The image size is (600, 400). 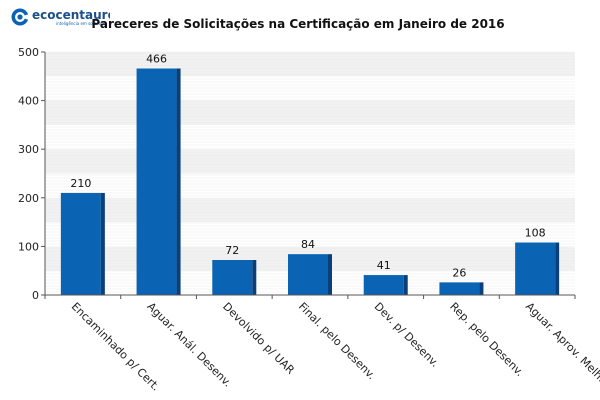 What do you see at coordinates (258, 338) in the screenshot?
I see `x-category-label: Devolvido p/ UAR` at bounding box center [258, 338].